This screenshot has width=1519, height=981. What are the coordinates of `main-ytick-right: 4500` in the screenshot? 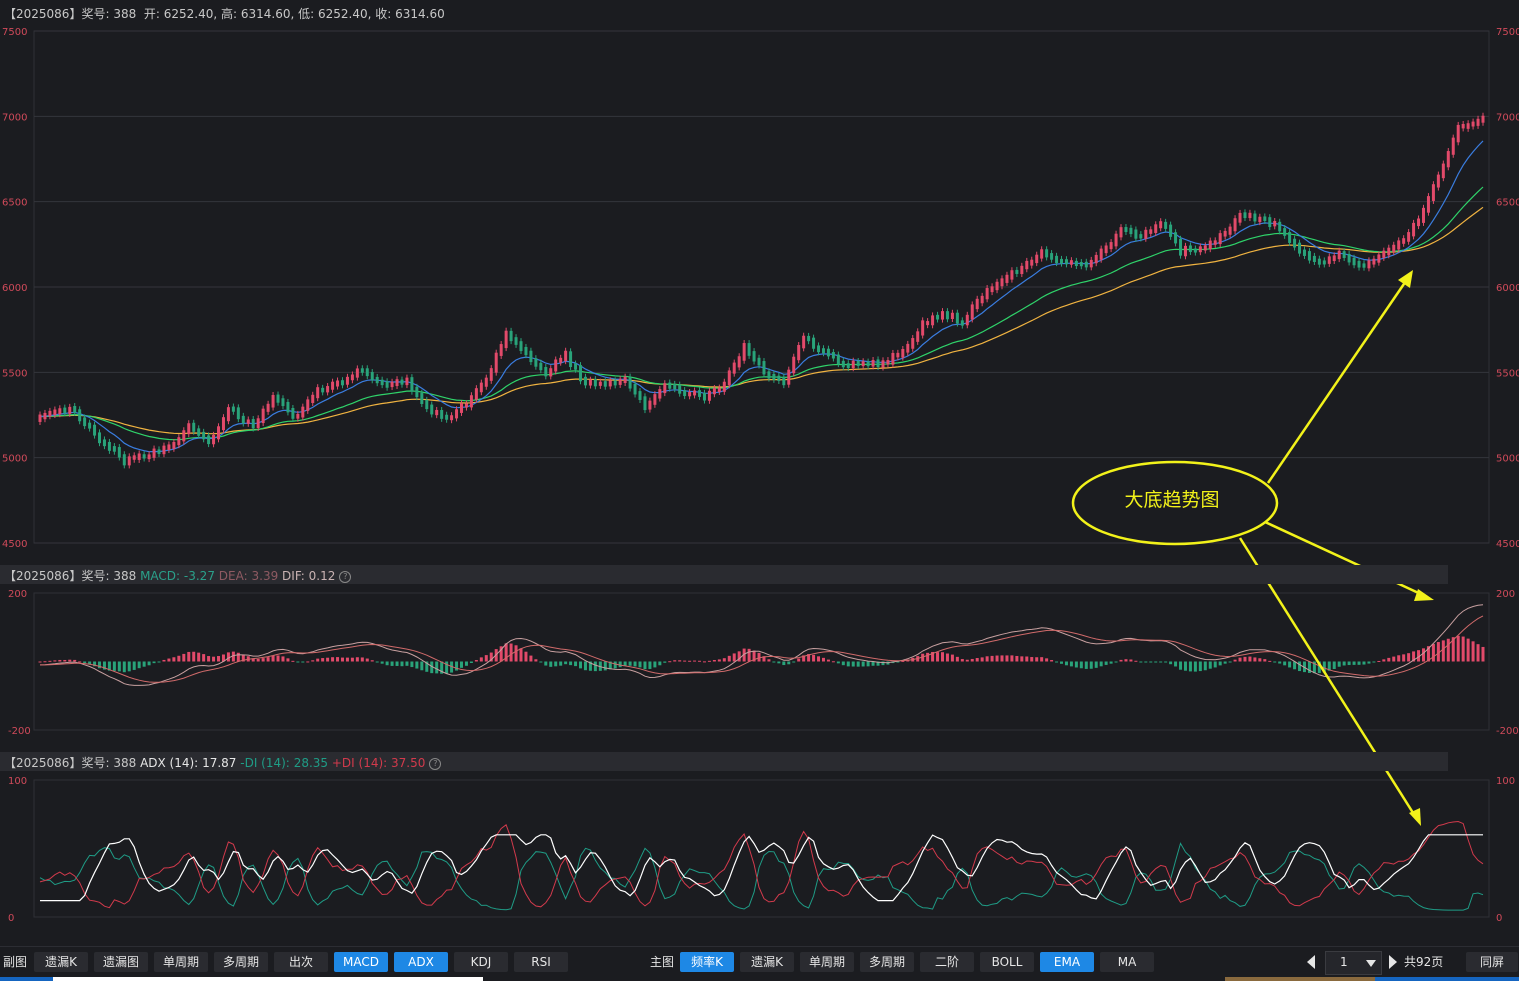 It's located at (1507, 544).